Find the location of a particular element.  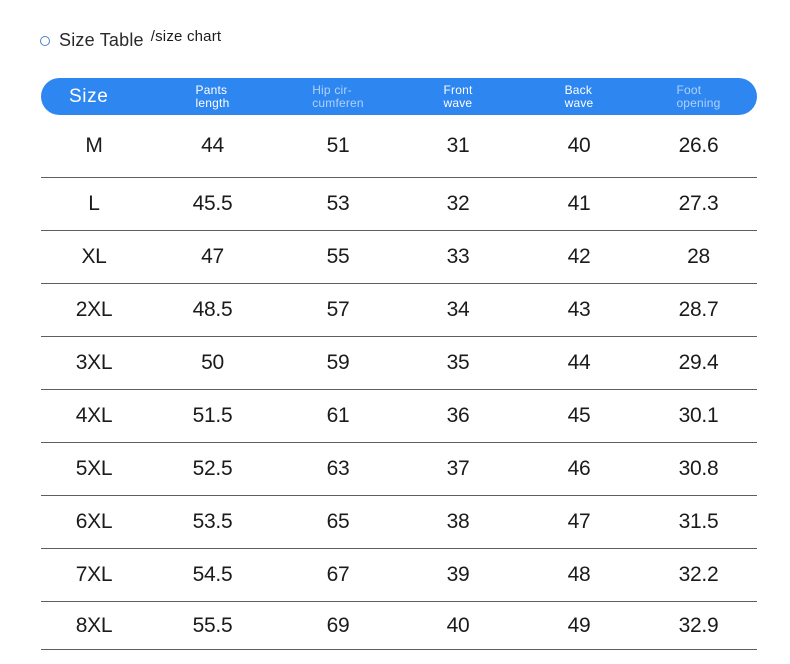

value-cell: 39 is located at coordinates (458, 574).